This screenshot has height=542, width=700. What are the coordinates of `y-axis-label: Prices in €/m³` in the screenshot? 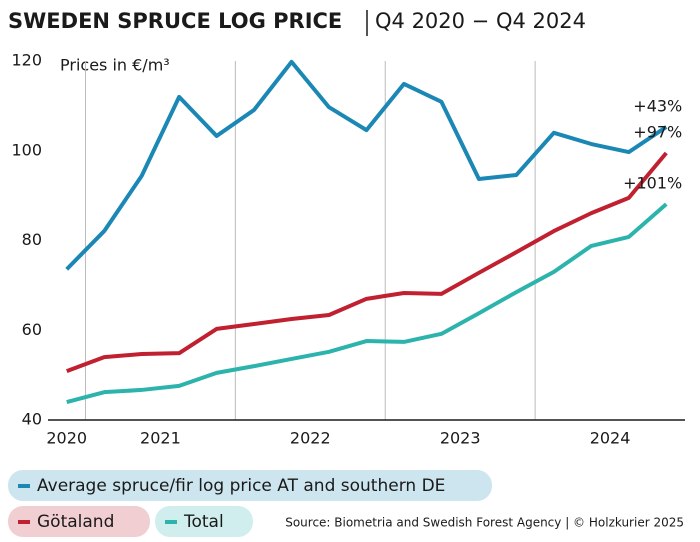 It's located at (115, 65).